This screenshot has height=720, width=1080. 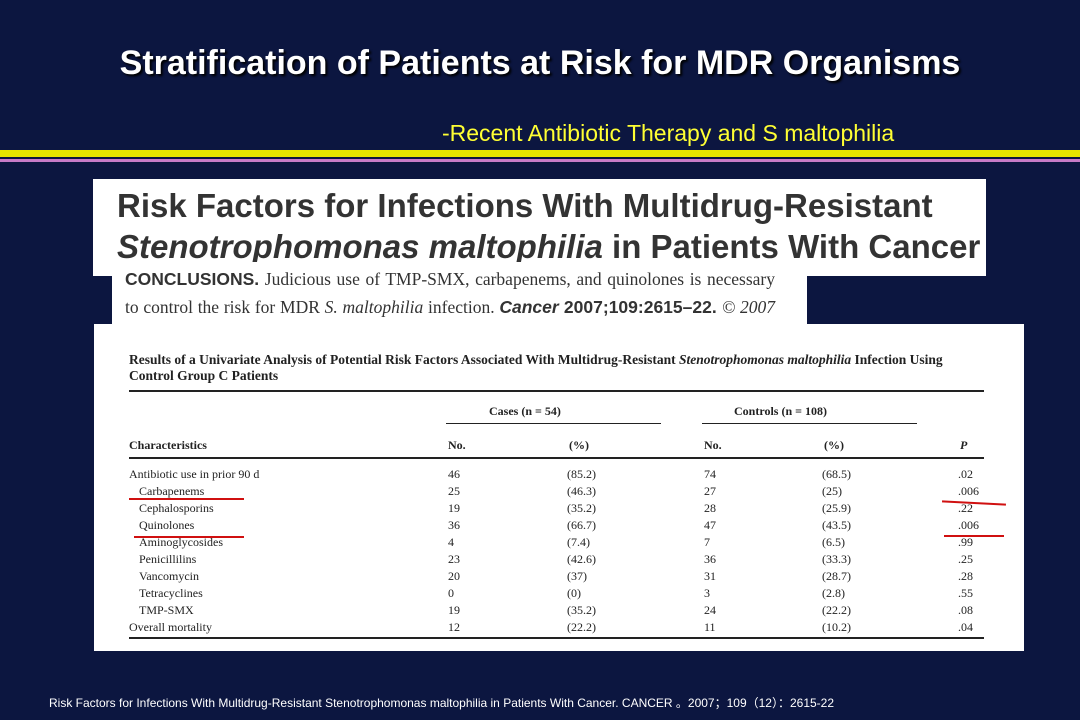 I want to click on row-controls-no: 47, so click(x=710, y=525).